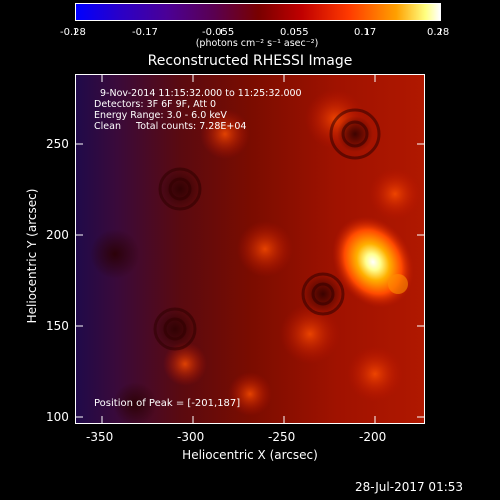 The height and width of the screenshot is (500, 500). What do you see at coordinates (258, 12) in the screenshot?
I see `colorbar` at bounding box center [258, 12].